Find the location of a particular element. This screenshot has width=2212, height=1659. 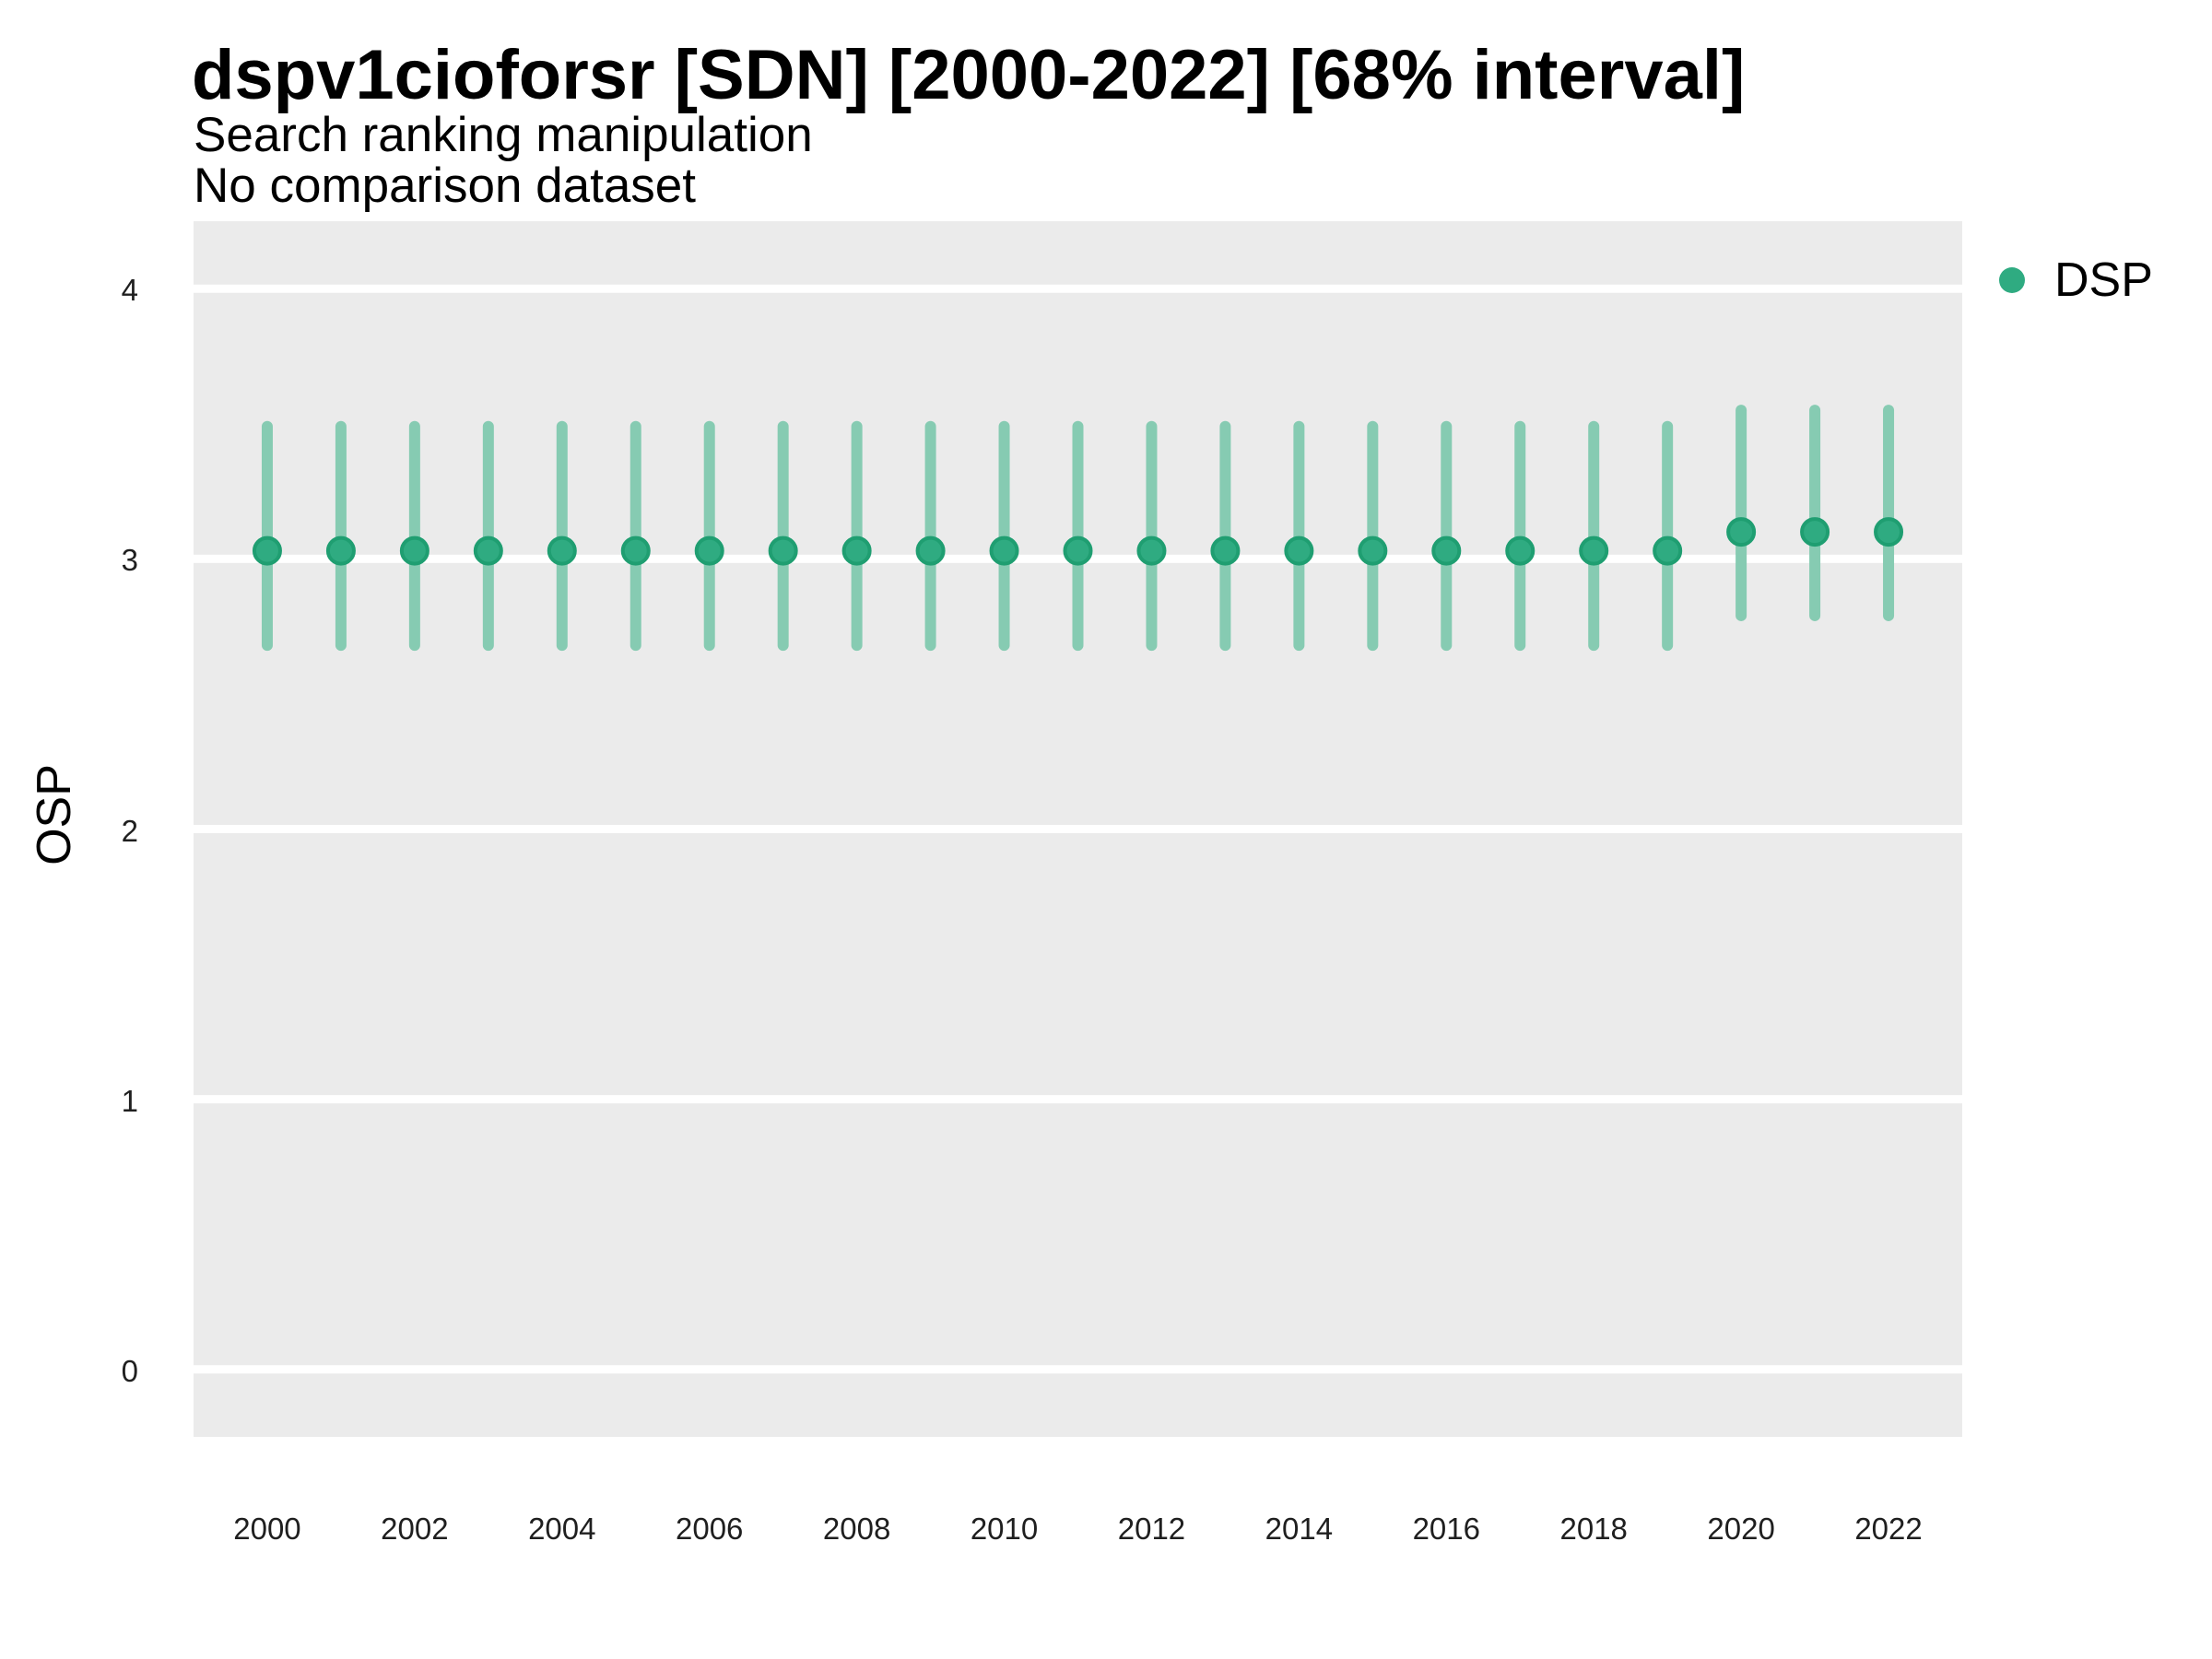

chart-subtitle: Search ranking manipulation is located at coordinates (503, 135).